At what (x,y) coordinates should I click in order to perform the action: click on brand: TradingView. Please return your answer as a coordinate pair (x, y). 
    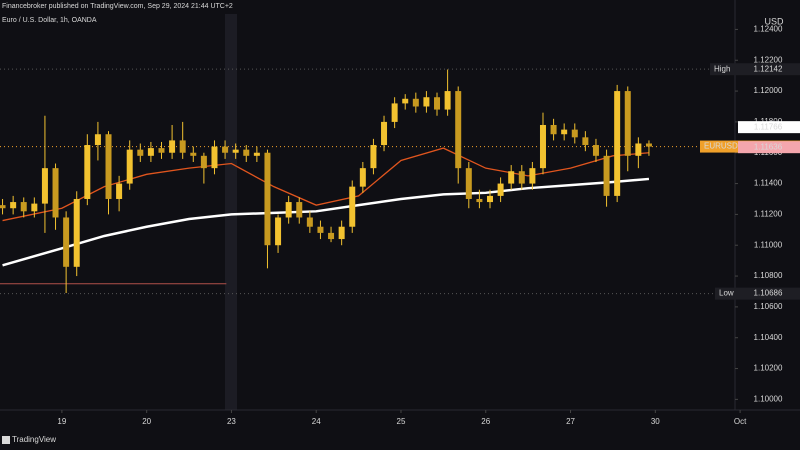
    Looking at the image, I should click on (34, 439).